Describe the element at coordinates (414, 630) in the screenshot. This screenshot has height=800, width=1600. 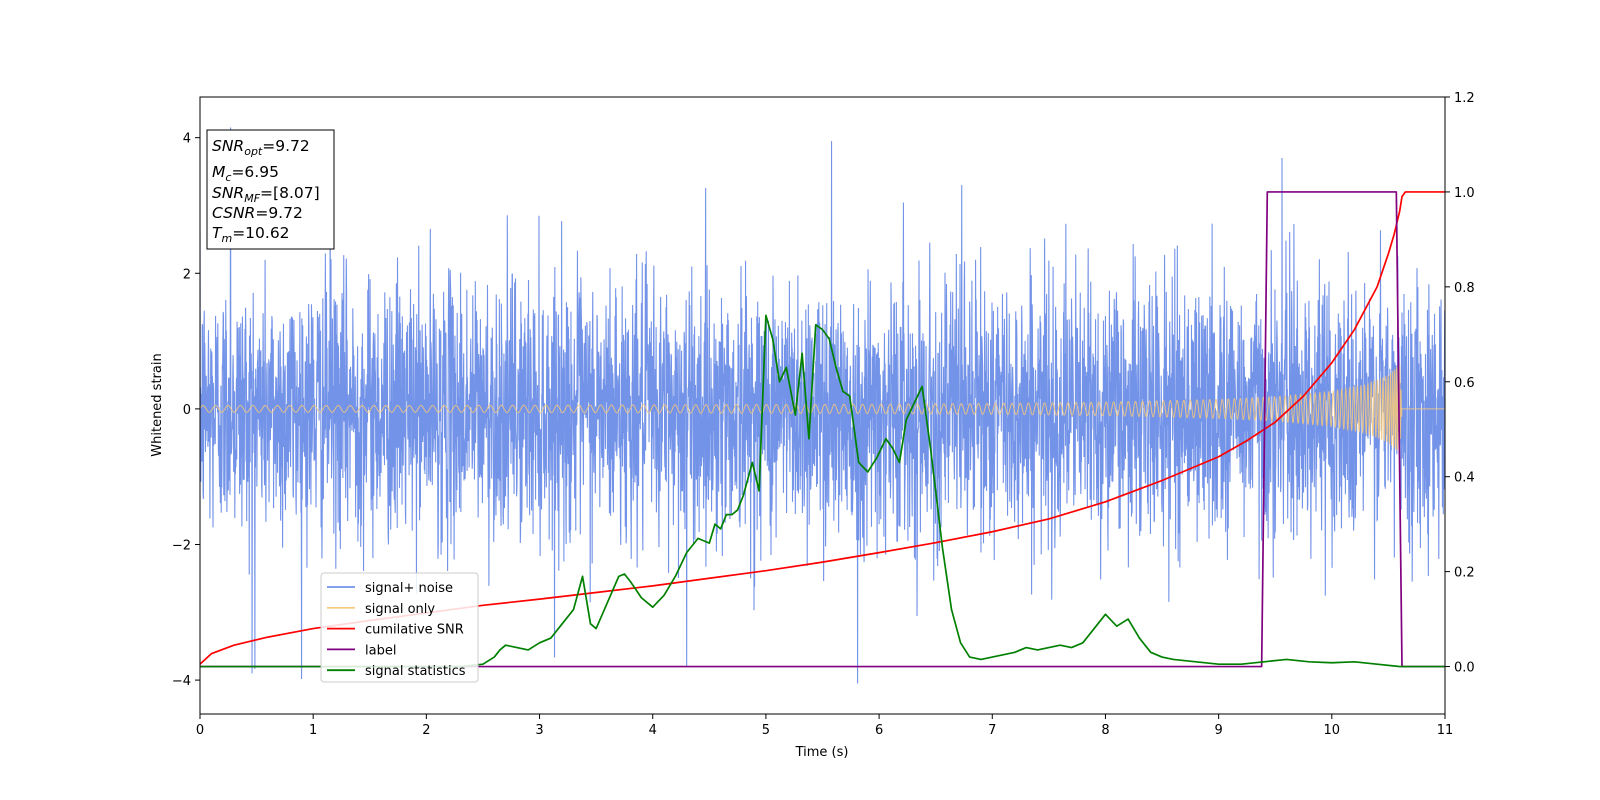
I see `legend-label: cumilative SNR` at that location.